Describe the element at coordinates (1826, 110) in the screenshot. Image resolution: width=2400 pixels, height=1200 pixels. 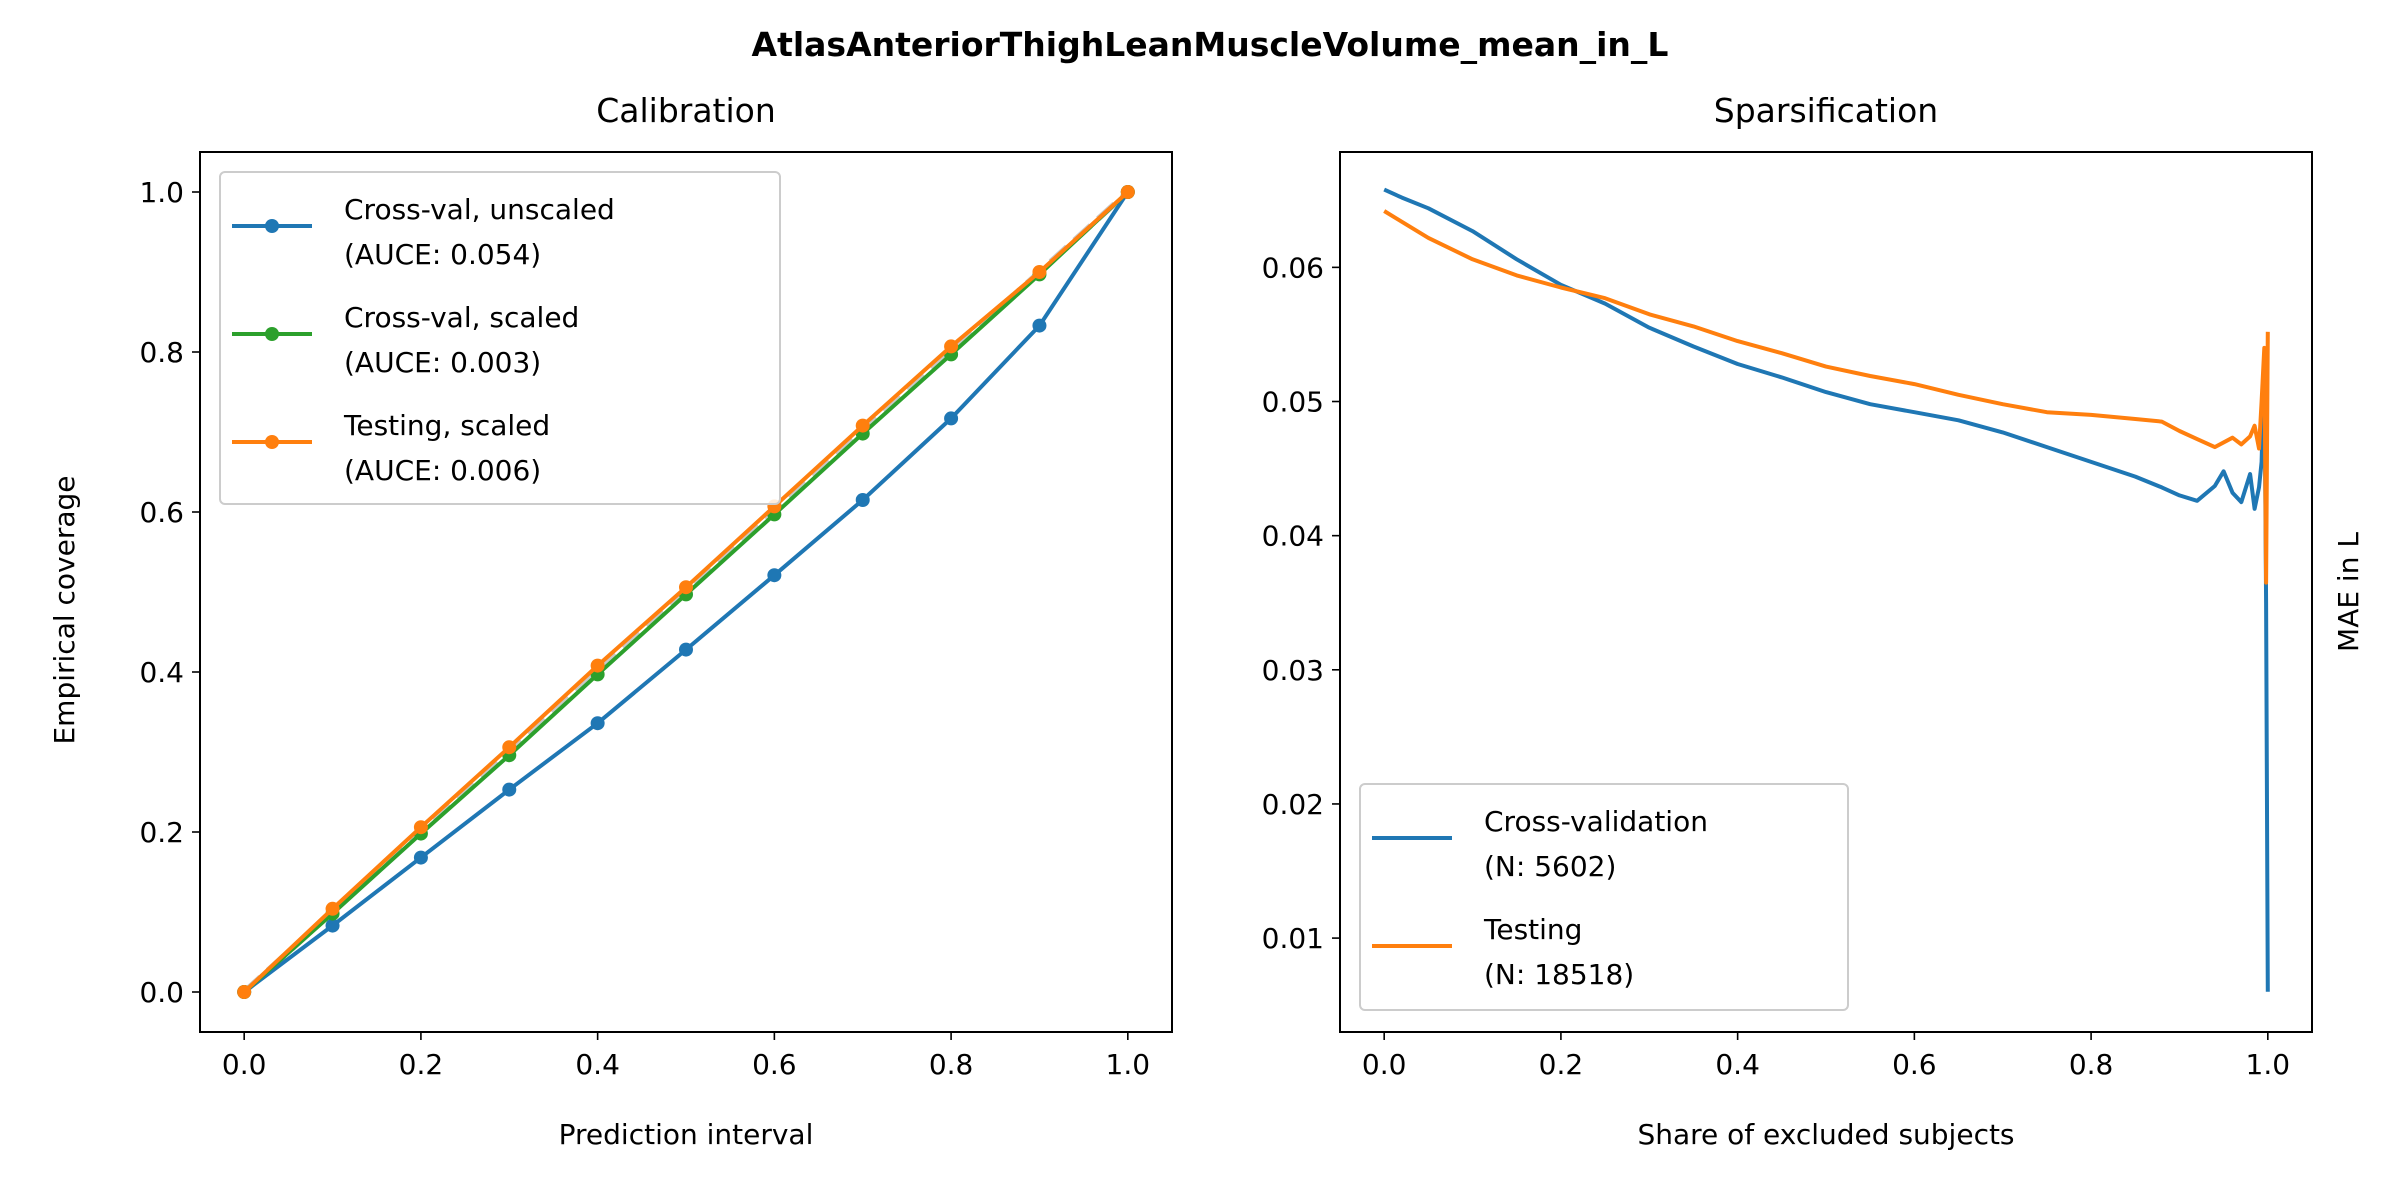
I see `sparsification-title: Sparsification` at that location.